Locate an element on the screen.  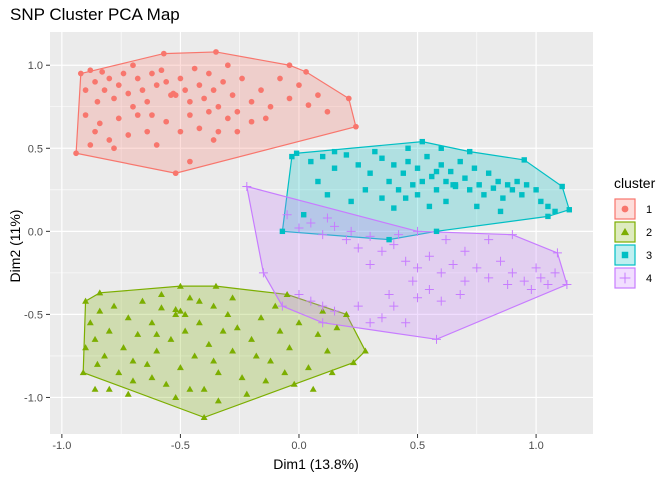
y-tick-label: -1.0 is located at coordinates (33, 398).